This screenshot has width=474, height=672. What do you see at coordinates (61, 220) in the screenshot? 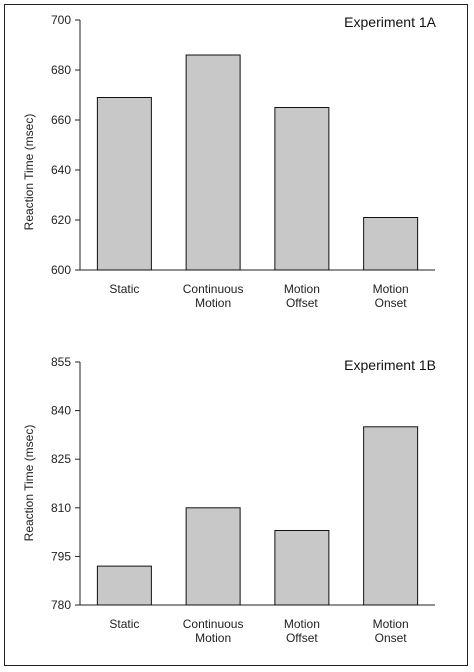
I see `y-tick-label: 620` at bounding box center [61, 220].